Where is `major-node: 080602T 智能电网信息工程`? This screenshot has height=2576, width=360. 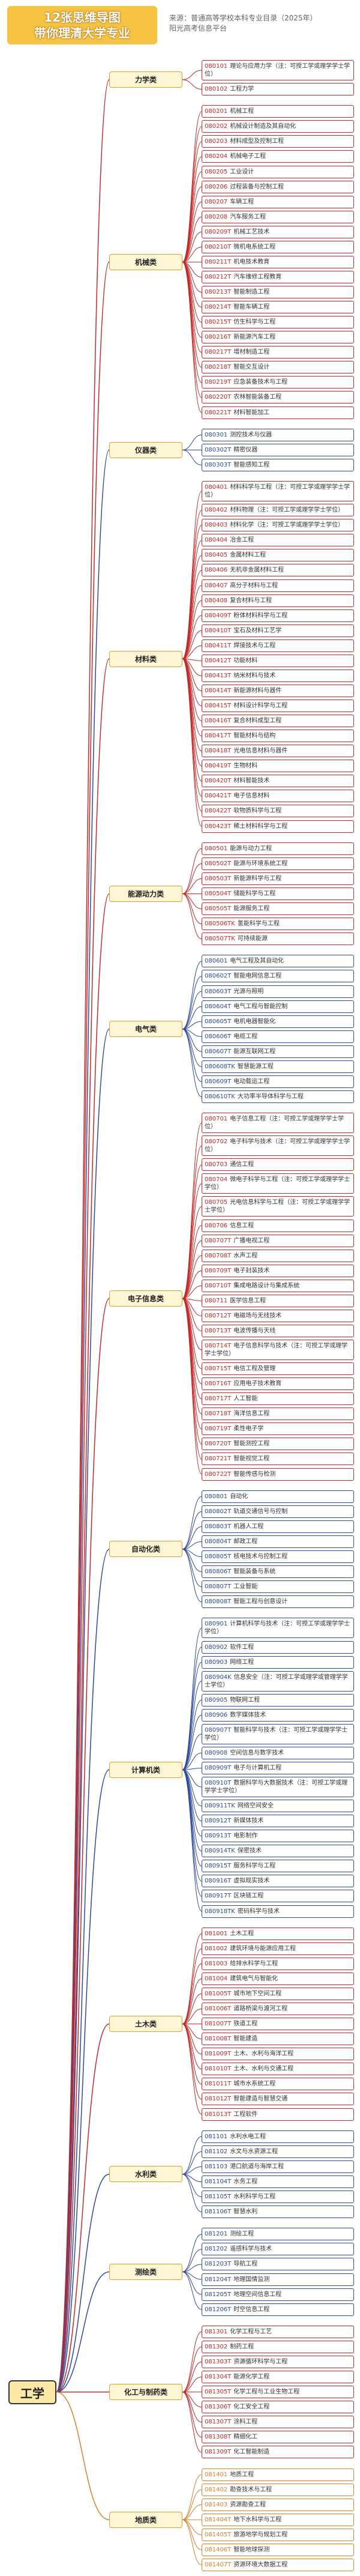
major-node: 080602T 智能电网信息工程 is located at coordinates (278, 976).